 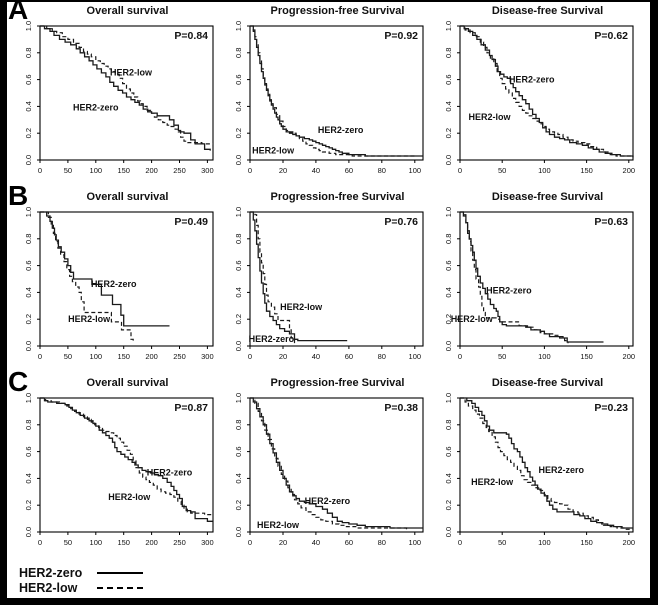 What do you see at coordinates (191, 408) in the screenshot?
I see `p-value-label: P=0.87` at bounding box center [191, 408].